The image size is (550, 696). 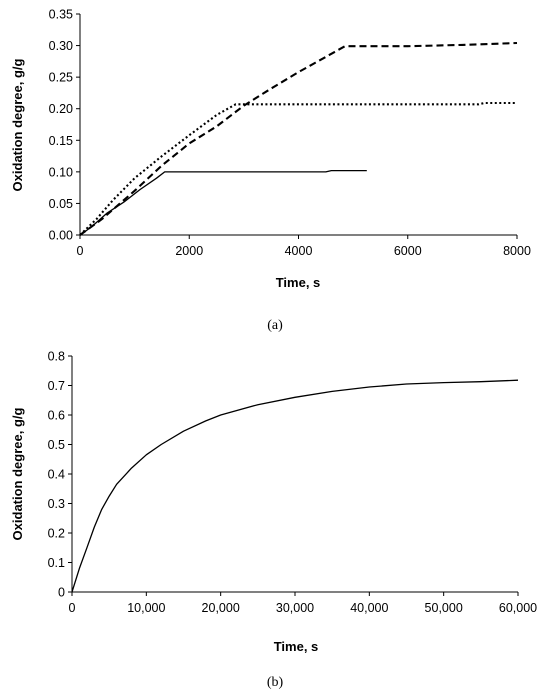 I want to click on chart-b-caption: (b), so click(x=275, y=682).